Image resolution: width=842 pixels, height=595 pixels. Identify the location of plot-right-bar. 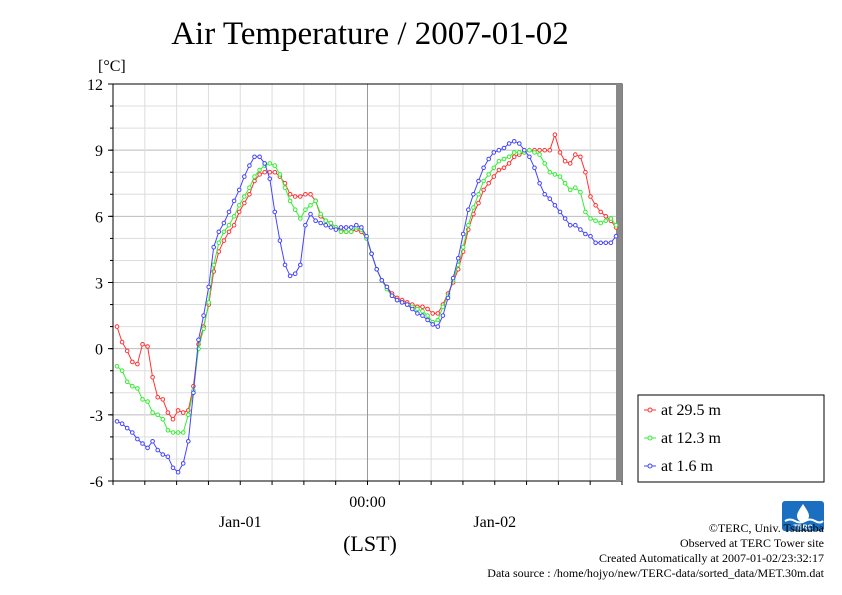
(619, 282).